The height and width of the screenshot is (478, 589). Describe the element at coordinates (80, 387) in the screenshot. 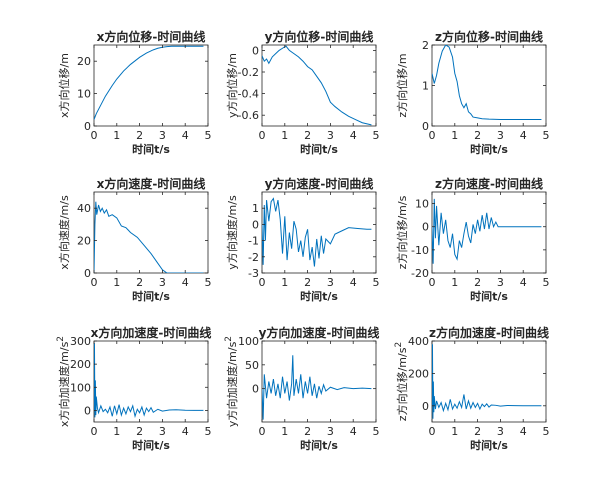

I see `y-tick-label: 100` at that location.